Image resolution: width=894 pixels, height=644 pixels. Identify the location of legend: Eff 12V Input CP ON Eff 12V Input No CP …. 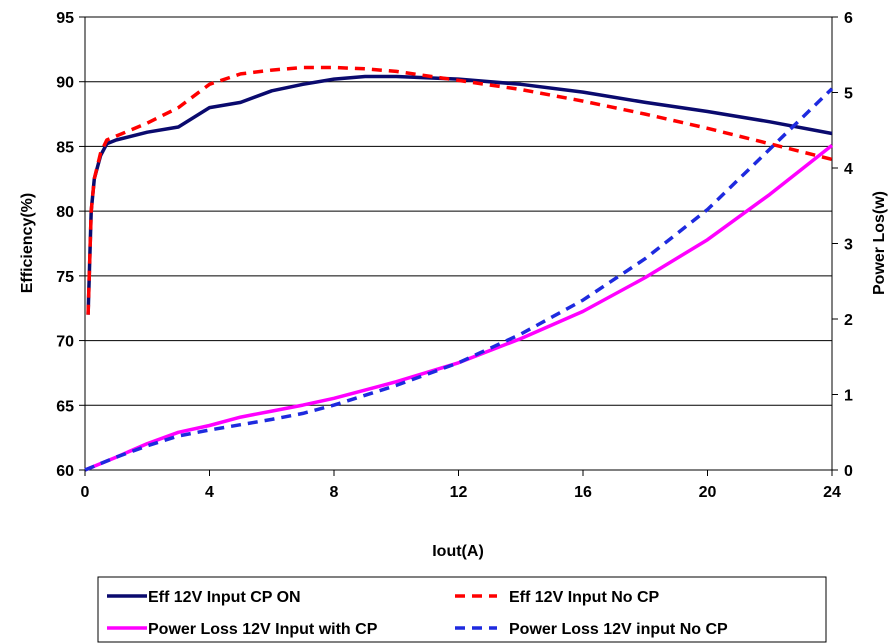
(462, 609).